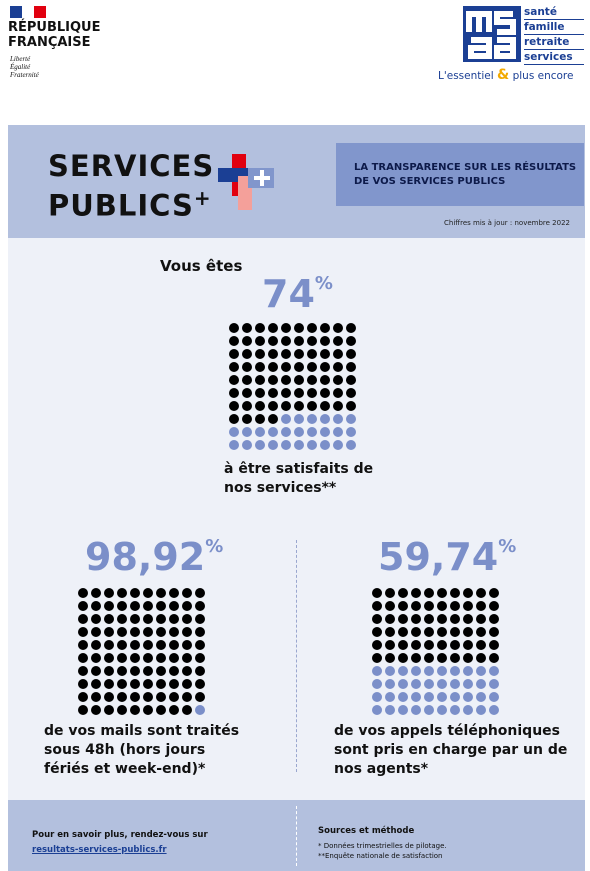  Describe the element at coordinates (492, 34) in the screenshot. I see `msa-logo` at that location.